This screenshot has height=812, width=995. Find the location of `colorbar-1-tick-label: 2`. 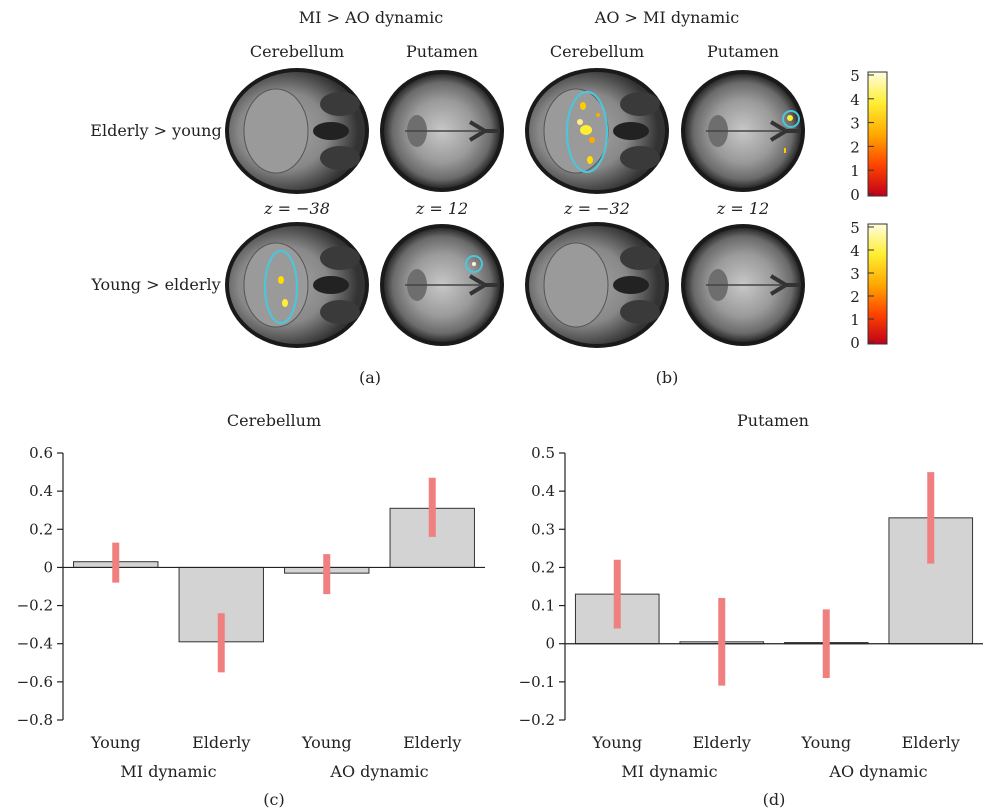

colorbar-1-tick-label: 2 is located at coordinates (855, 147).